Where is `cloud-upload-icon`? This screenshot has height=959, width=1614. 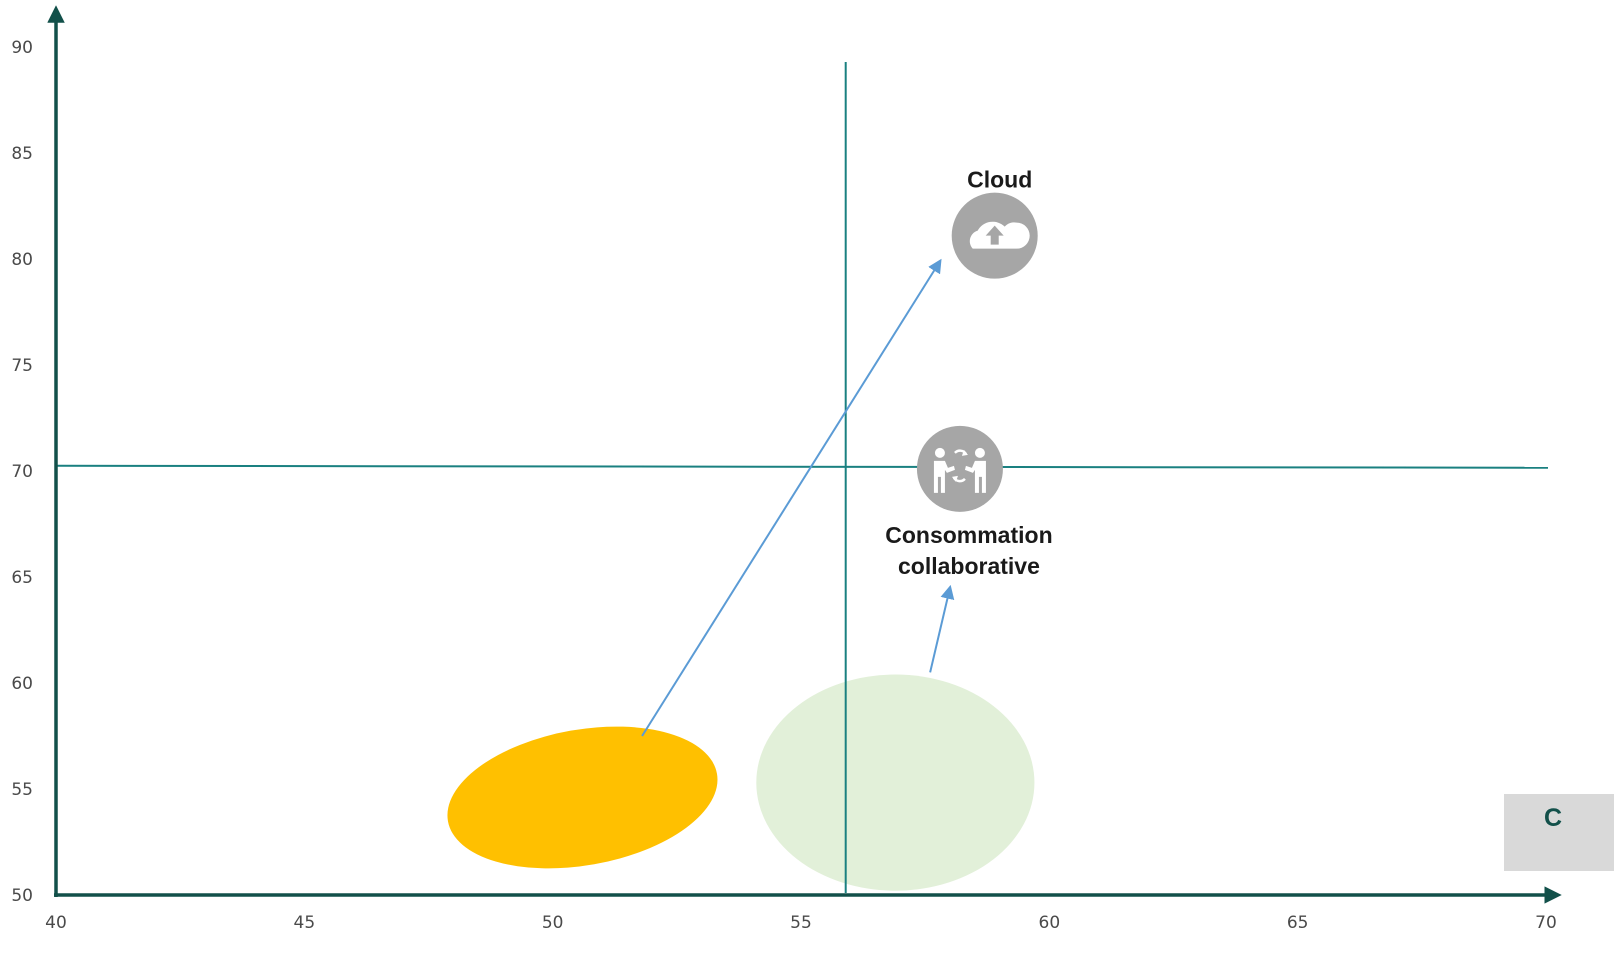 cloud-upload-icon is located at coordinates (999, 235).